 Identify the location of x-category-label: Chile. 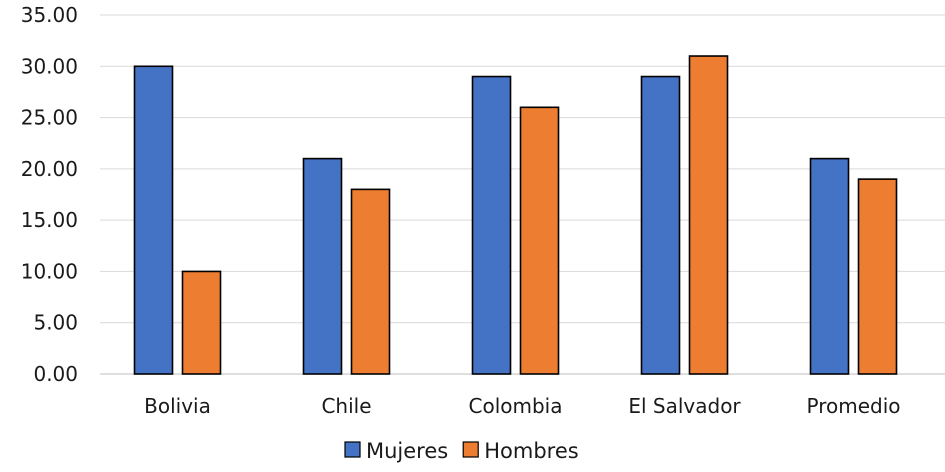
(346, 406).